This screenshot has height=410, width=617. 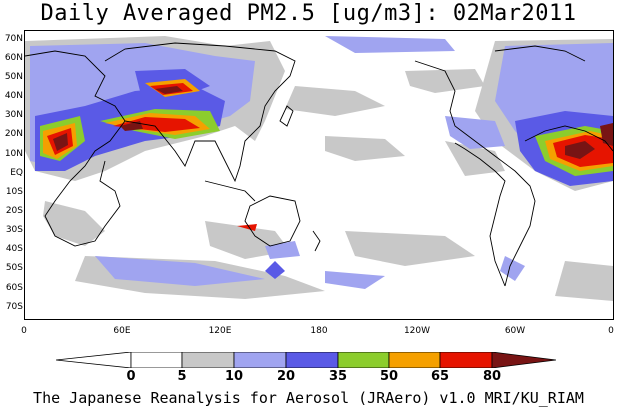 What do you see at coordinates (14, 192) in the screenshot?
I see `lat-label-10s: 10S` at bounding box center [14, 192].